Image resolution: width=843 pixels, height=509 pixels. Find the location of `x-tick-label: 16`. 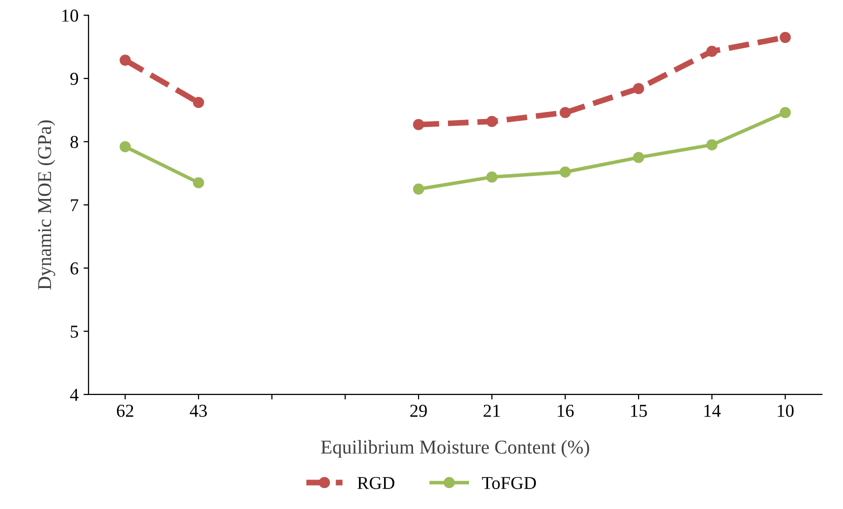

x-tick-label: 16 is located at coordinates (566, 410).